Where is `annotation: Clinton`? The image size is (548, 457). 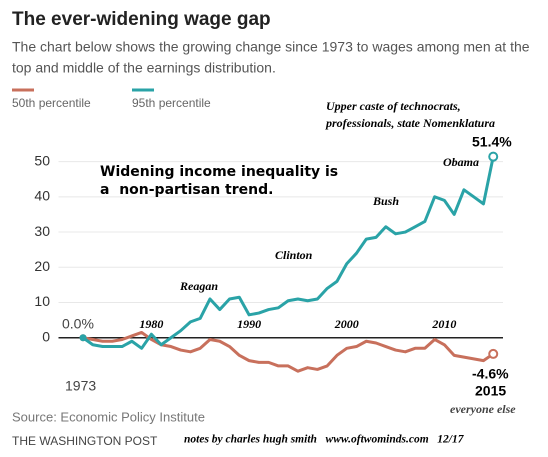
annotation: Clinton is located at coordinates (294, 255).